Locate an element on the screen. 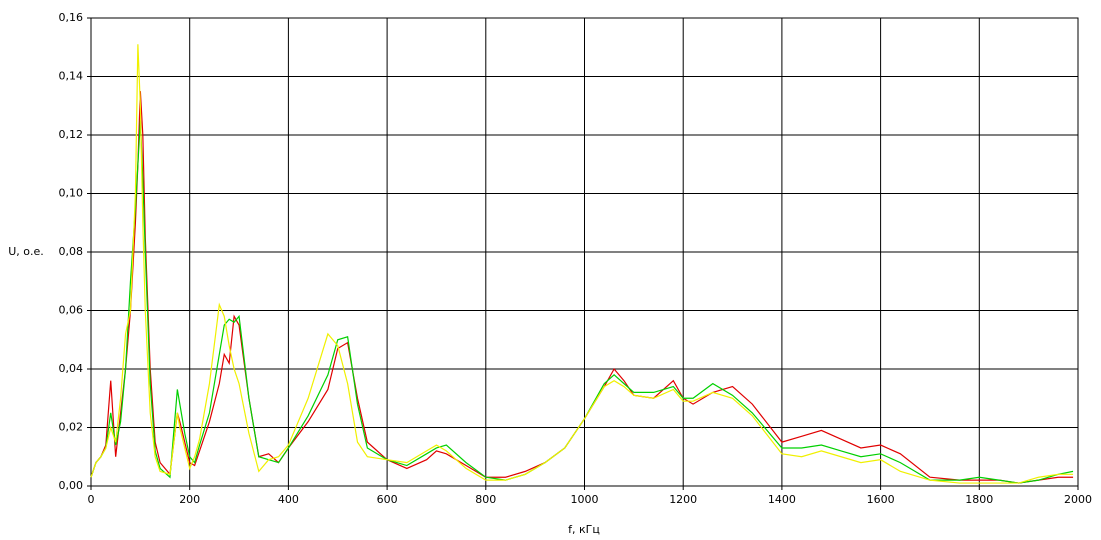  x-tick-label: 0 is located at coordinates (91, 499).